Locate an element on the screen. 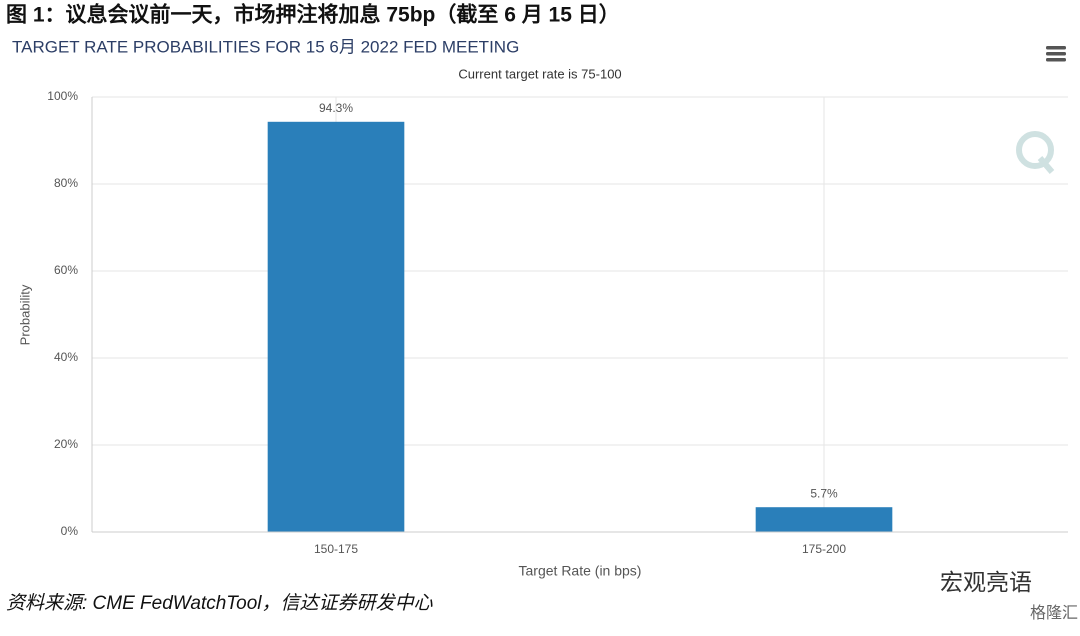 This screenshot has height=636, width=1080. figure-title: 图 1：议息会议前一天，市场押注将加息 75bp（截至 6 月 15 日） is located at coordinates (313, 15).